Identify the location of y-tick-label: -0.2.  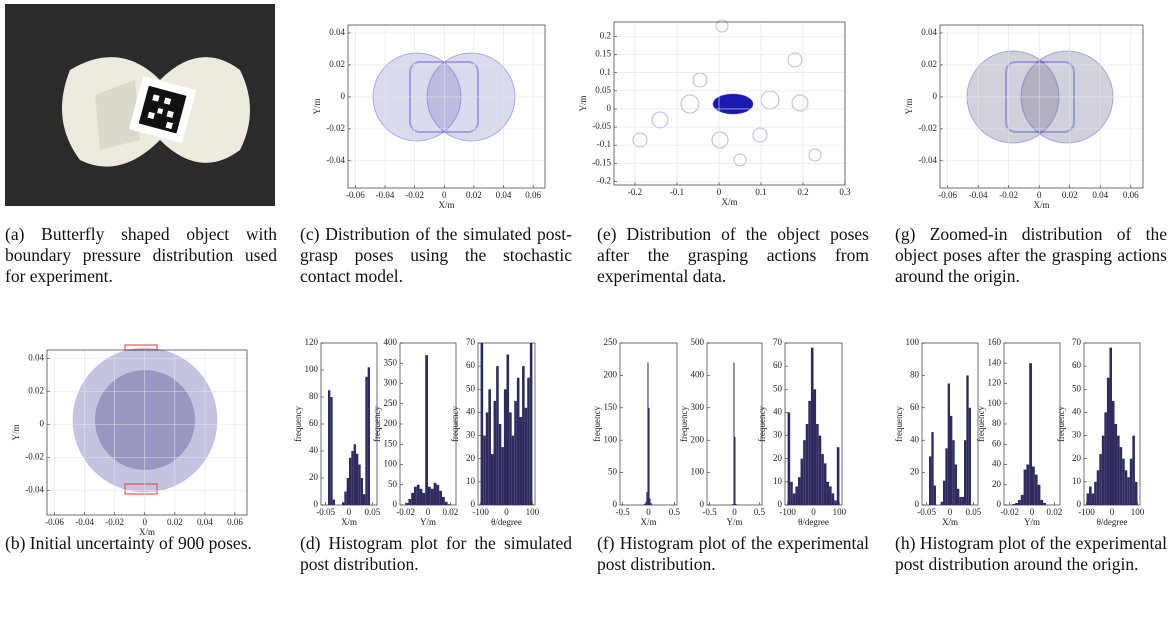
(604, 180).